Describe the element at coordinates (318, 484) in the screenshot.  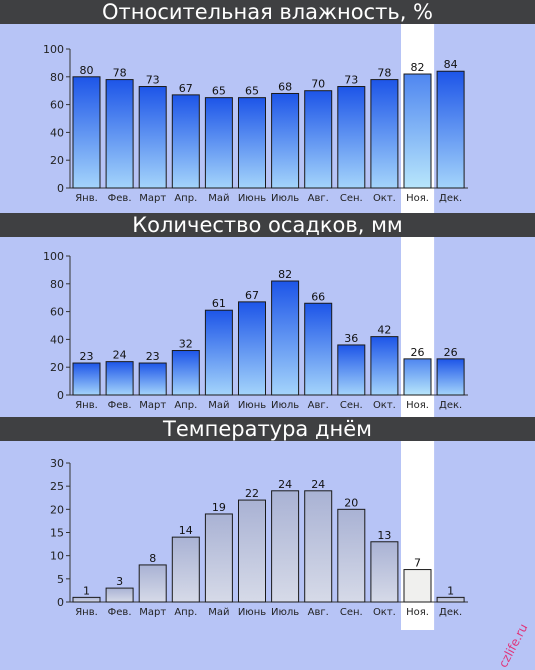
I see `data-label: 24` at that location.